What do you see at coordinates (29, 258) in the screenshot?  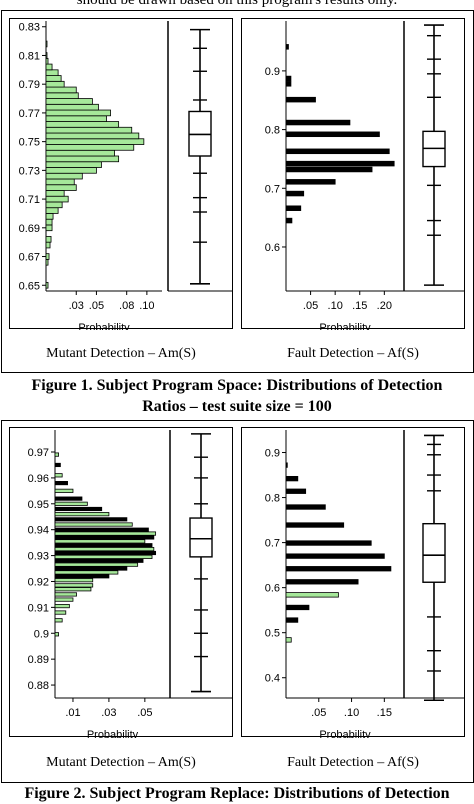 I see `y-tick-label: 0.67` at bounding box center [29, 258].